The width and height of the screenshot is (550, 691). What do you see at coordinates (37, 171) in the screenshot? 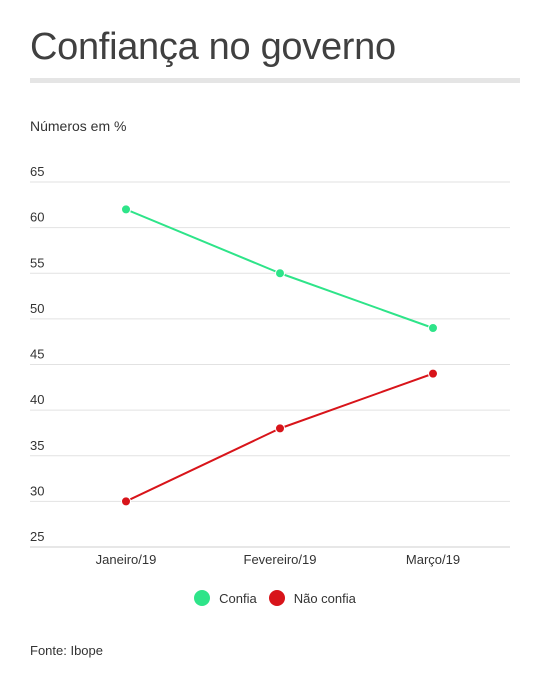
I see `y-tick-label: 65` at bounding box center [37, 171].